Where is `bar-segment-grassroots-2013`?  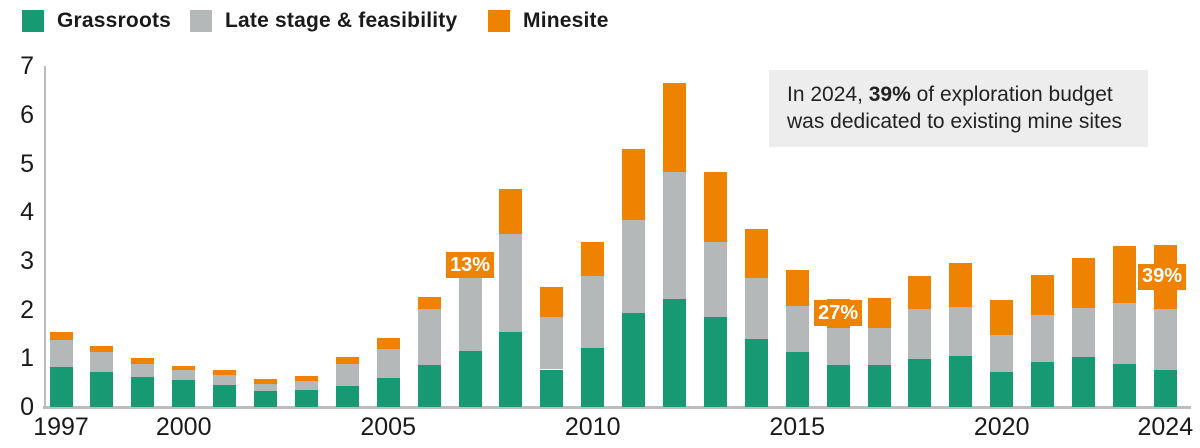
bar-segment-grassroots-2013 is located at coordinates (715, 362).